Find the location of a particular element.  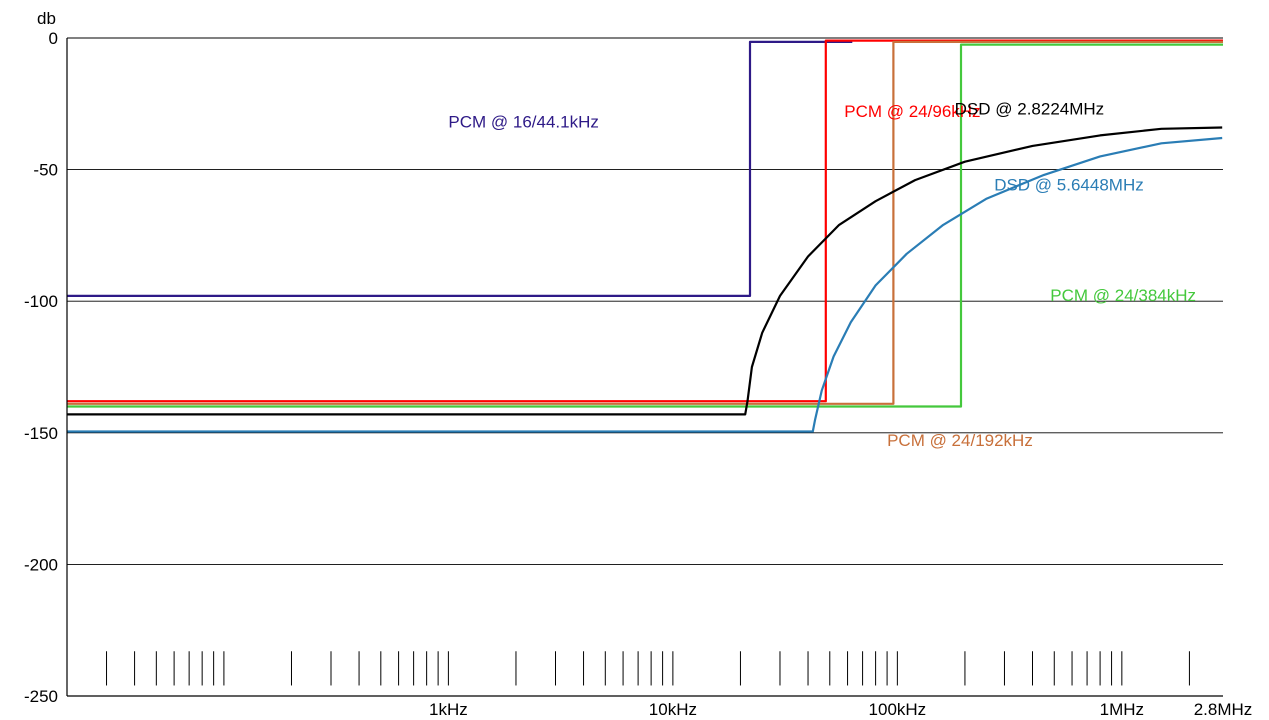

x-tick-label: 100kHz is located at coordinates (898, 709).